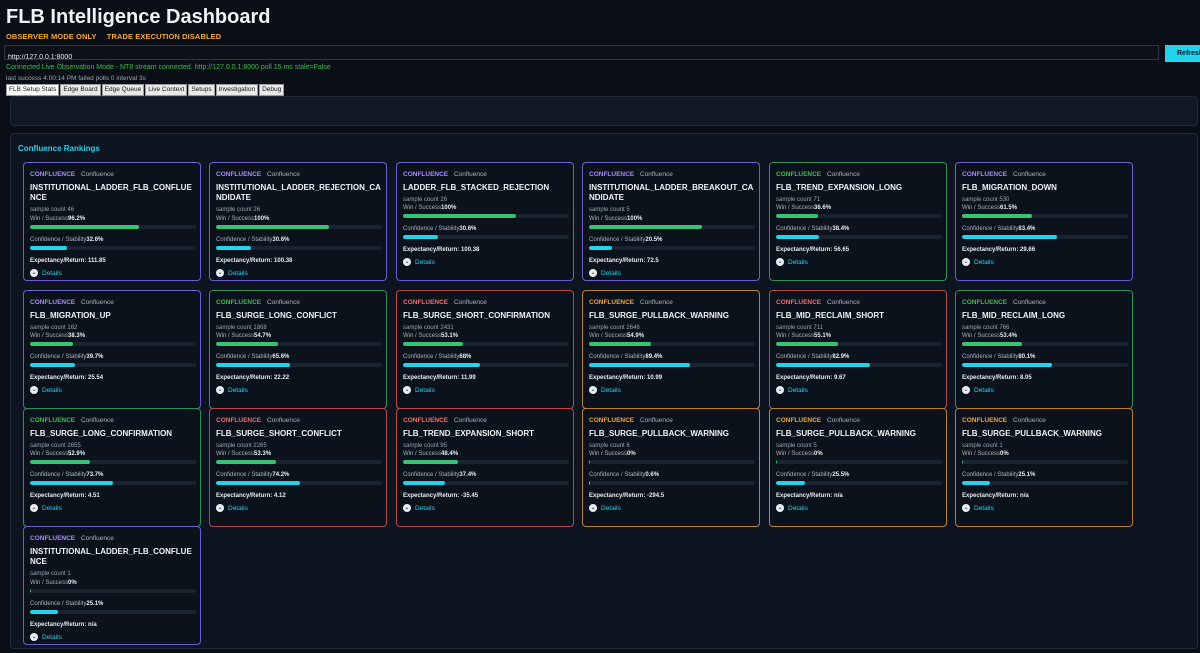  What do you see at coordinates (636, 336) in the screenshot?
I see `win-value: 54.9%` at bounding box center [636, 336].